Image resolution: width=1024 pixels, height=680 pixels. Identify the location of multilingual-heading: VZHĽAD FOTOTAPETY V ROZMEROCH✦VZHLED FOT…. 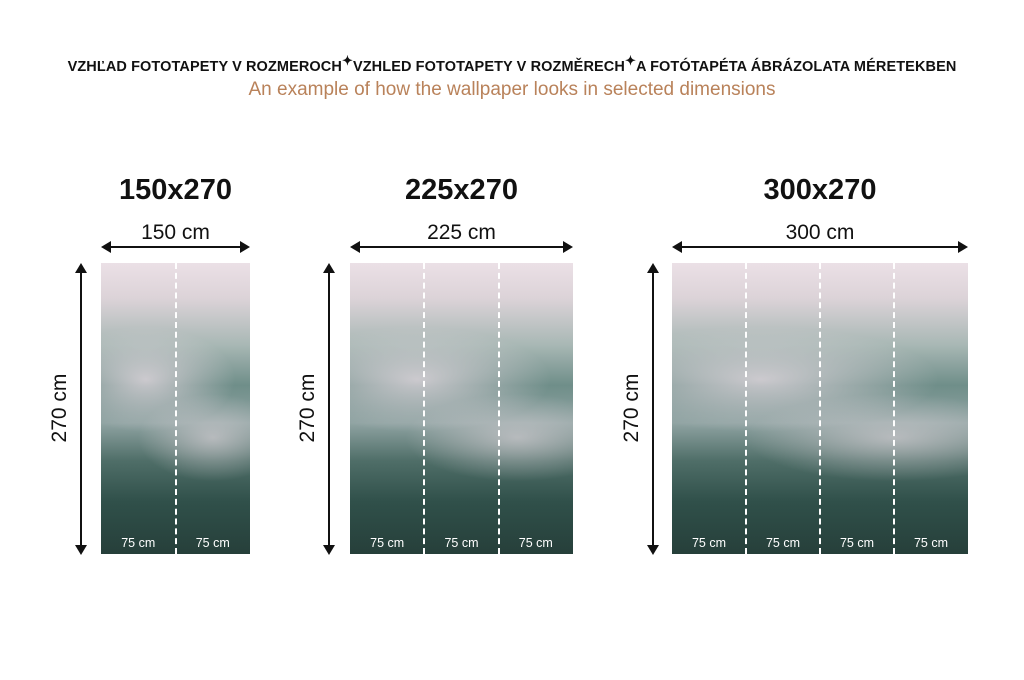
(512, 64).